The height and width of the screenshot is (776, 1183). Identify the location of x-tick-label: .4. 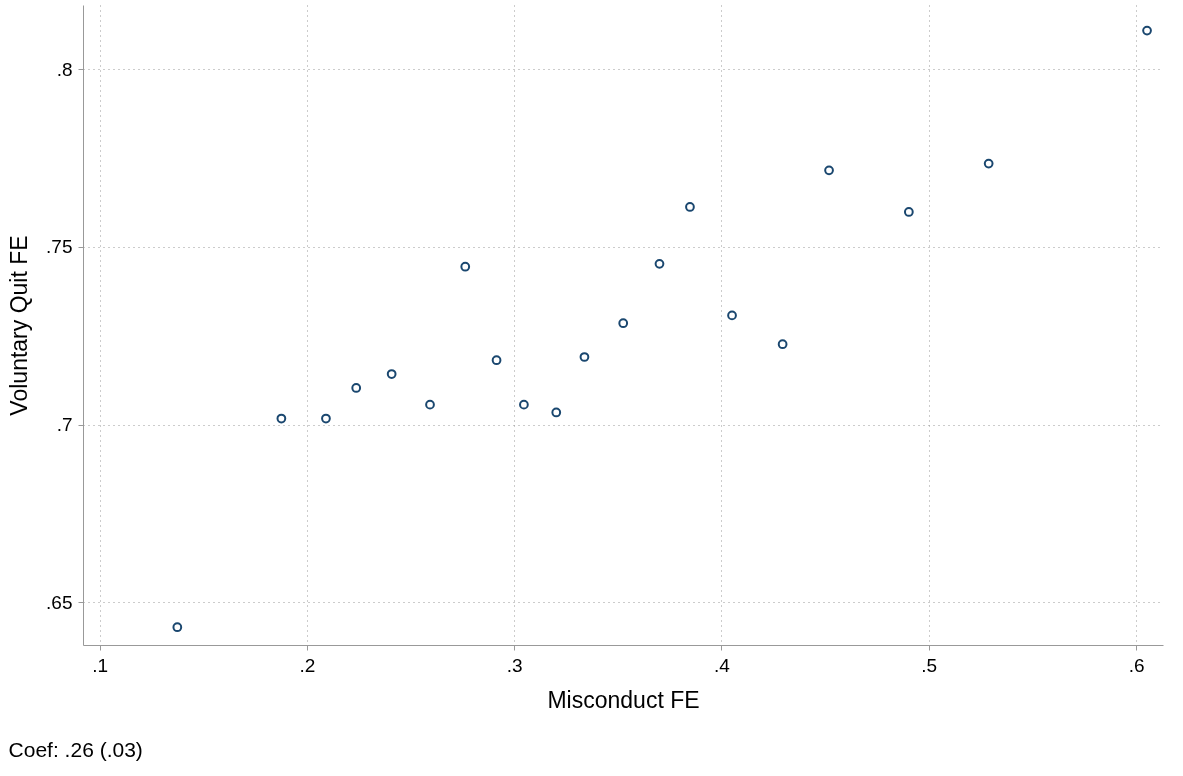
(722, 665).